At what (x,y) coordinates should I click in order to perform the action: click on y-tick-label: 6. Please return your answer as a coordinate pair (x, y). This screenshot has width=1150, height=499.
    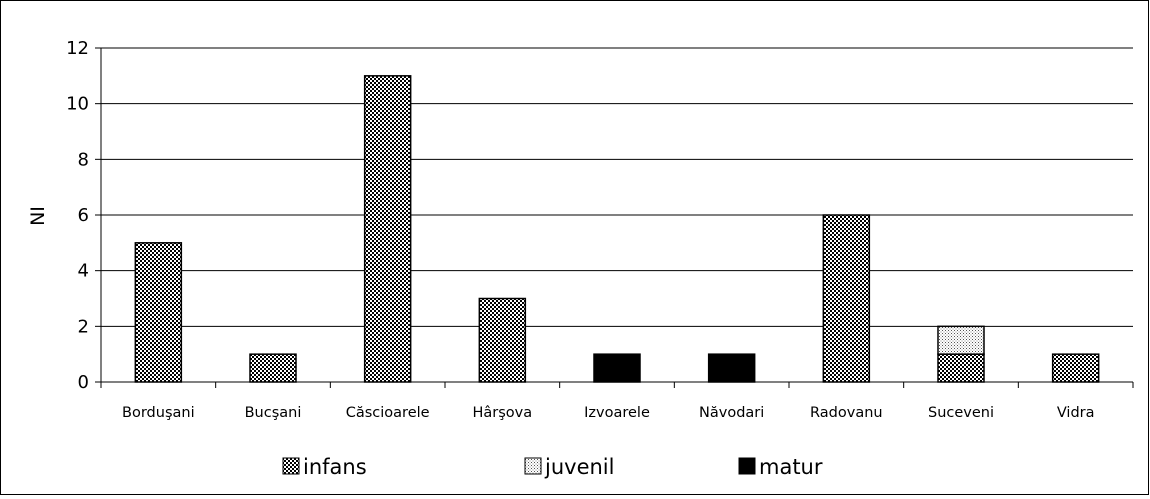
    Looking at the image, I should click on (83, 215).